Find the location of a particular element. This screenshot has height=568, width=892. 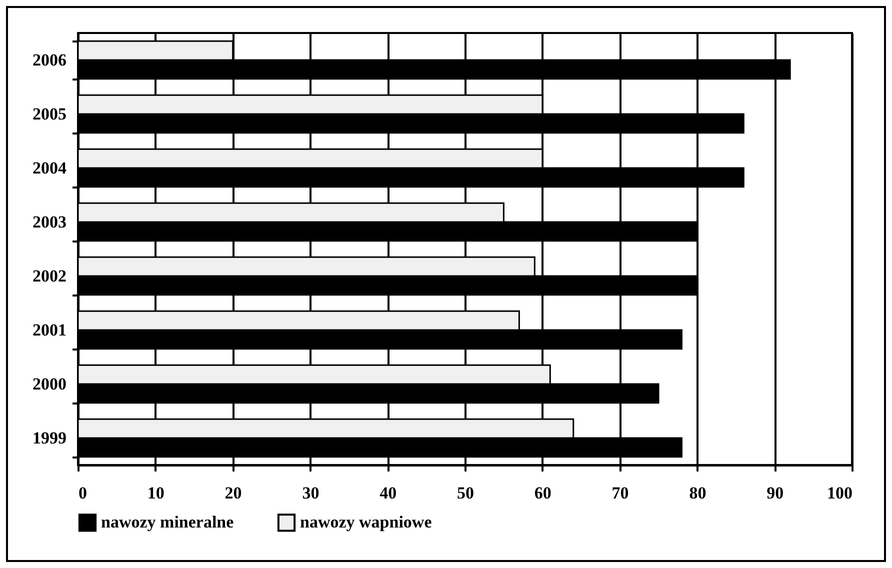

legend-label: nawozy mineralne is located at coordinates (167, 522).